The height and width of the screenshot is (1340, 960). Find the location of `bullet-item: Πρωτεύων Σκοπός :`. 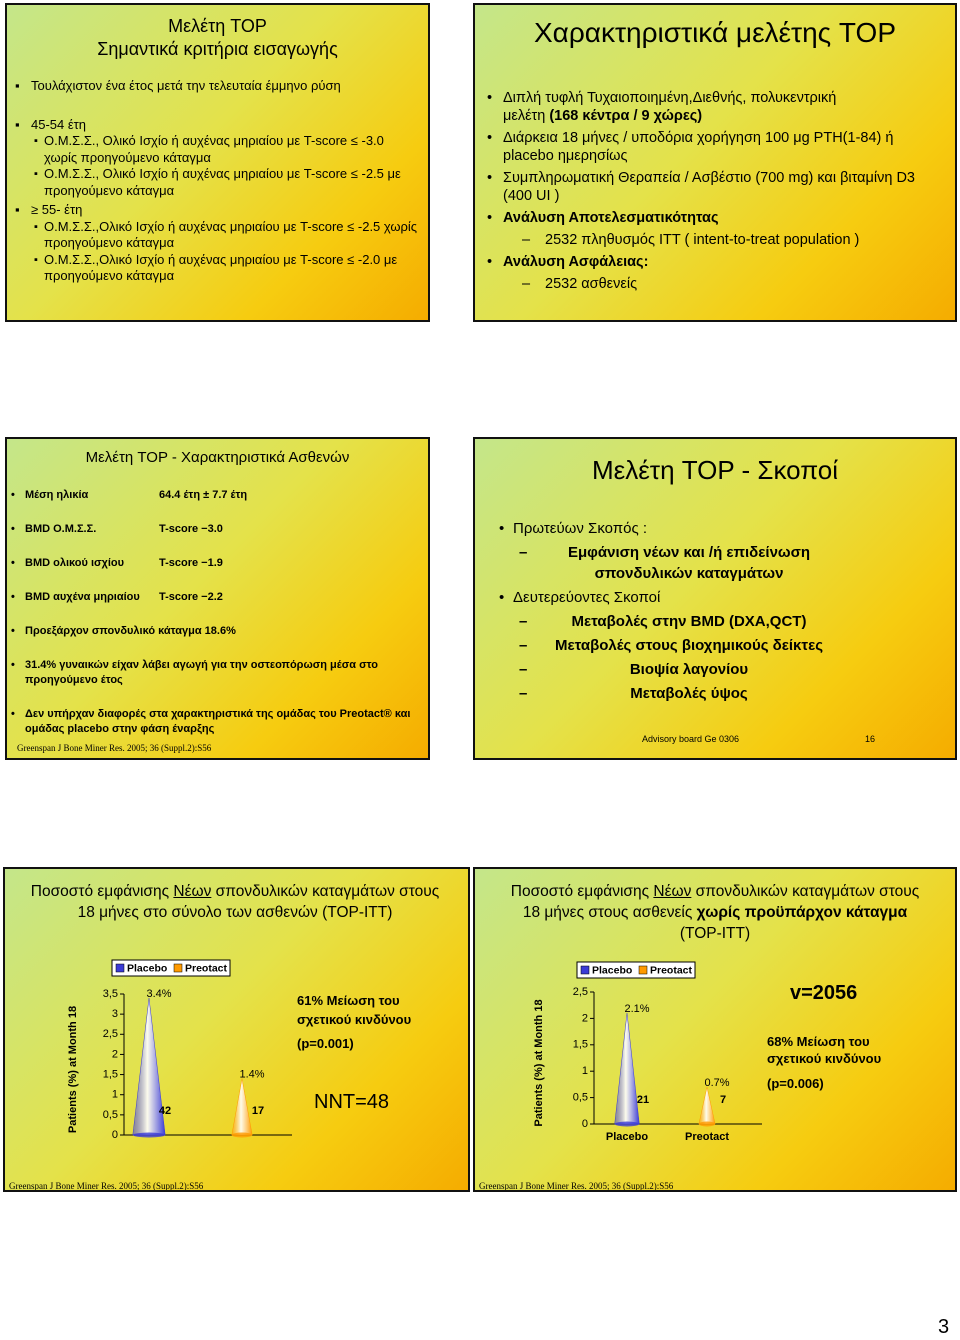

bullet-item: Πρωτεύων Σκοπός : is located at coordinates (675, 528).